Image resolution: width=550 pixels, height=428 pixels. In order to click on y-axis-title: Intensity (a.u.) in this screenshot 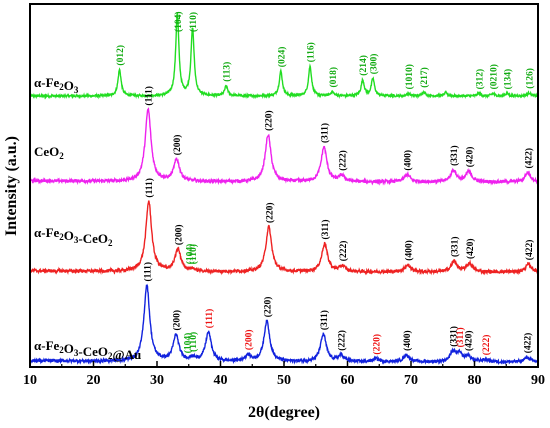, I will do `click(11, 186)`.